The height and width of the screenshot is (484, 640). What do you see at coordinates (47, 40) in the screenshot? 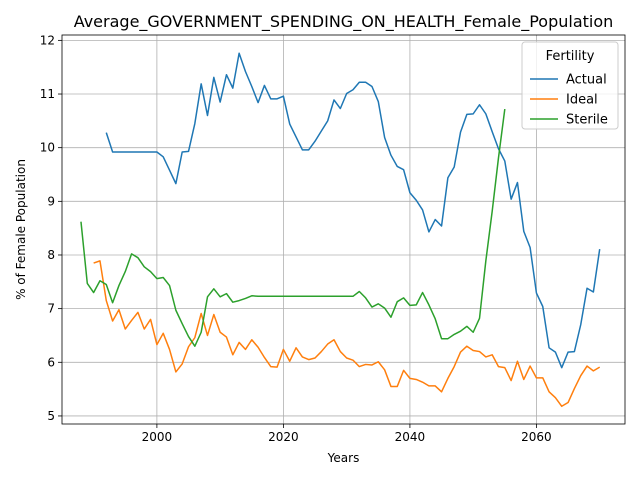
I see `y-tick-label: 12` at bounding box center [47, 40].